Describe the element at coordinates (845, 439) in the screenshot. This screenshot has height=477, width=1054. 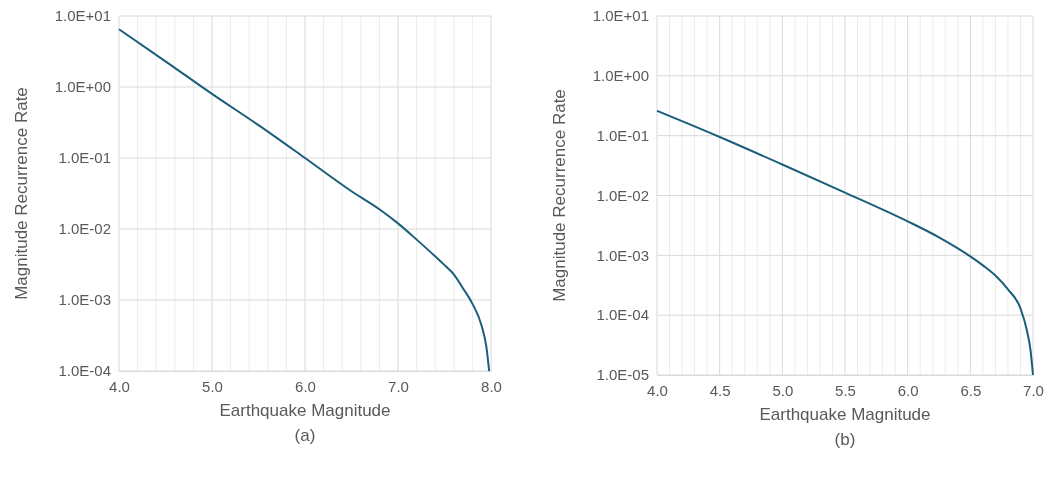
I see `text: (b)` at that location.